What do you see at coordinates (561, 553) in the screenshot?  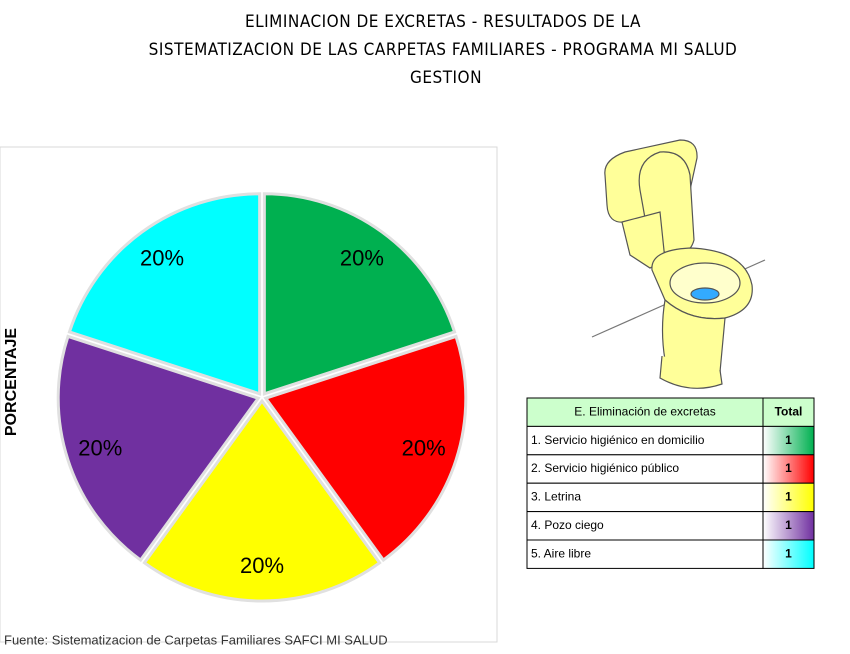 I see `table-cell: 5. Aire libre` at bounding box center [561, 553].